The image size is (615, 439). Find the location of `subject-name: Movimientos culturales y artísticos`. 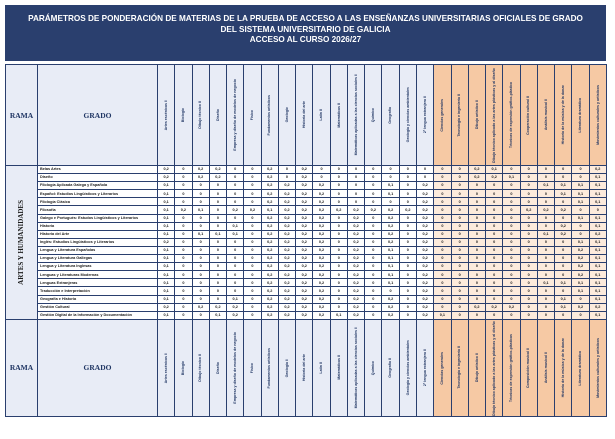

subject-name: Movimientos culturales y artísticos is located at coordinates (597, 367).